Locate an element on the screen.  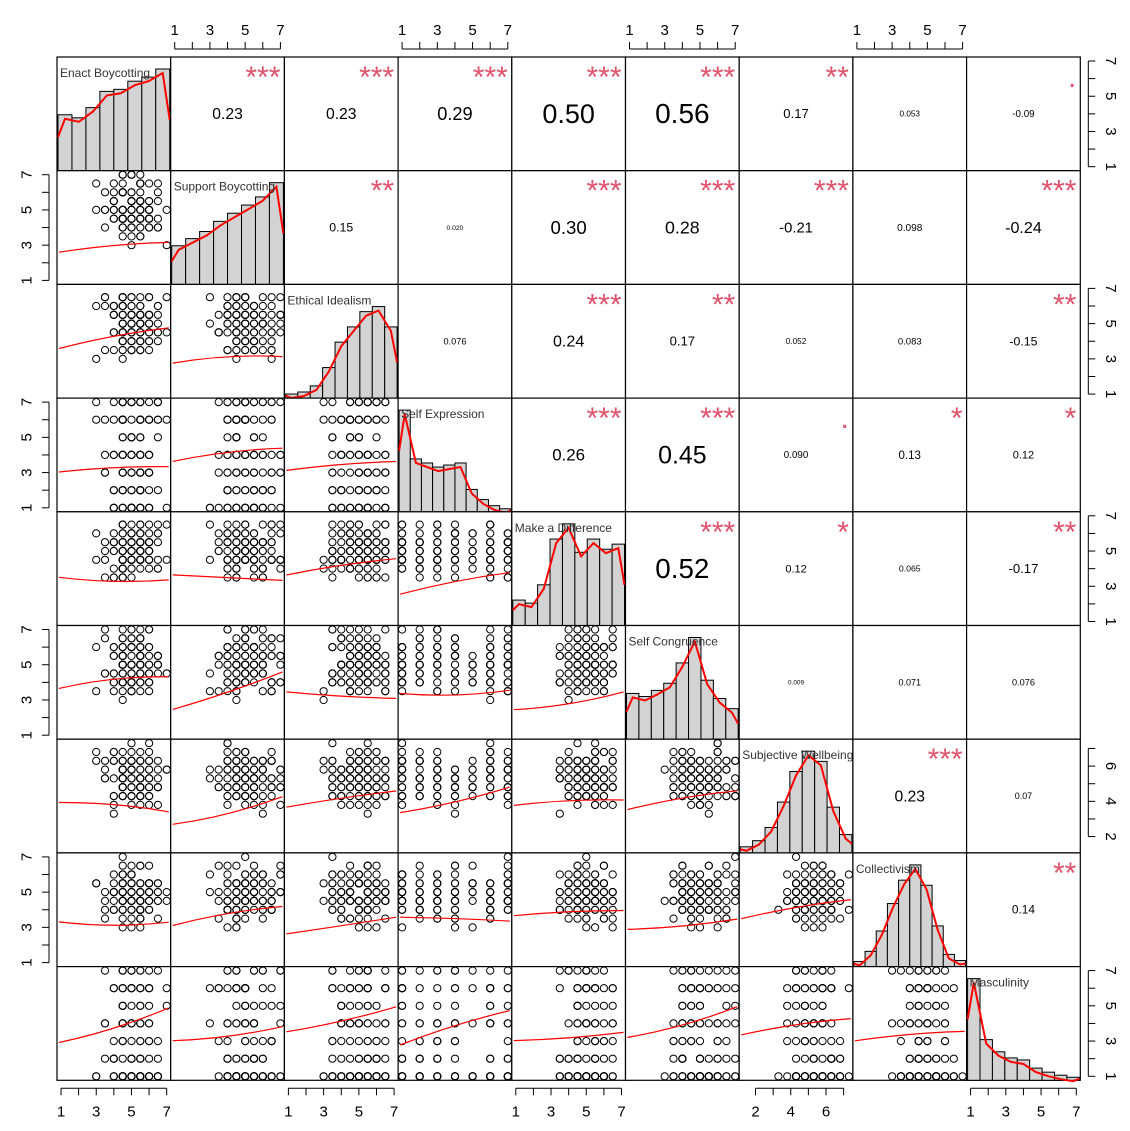
panel-2-3: 0.076 is located at coordinates (455, 341).